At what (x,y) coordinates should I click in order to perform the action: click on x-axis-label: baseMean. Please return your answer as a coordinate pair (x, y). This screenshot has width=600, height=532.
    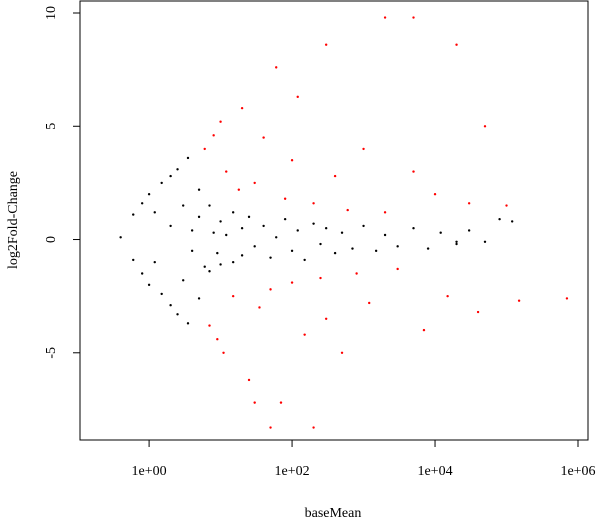
    Looking at the image, I should click on (333, 513).